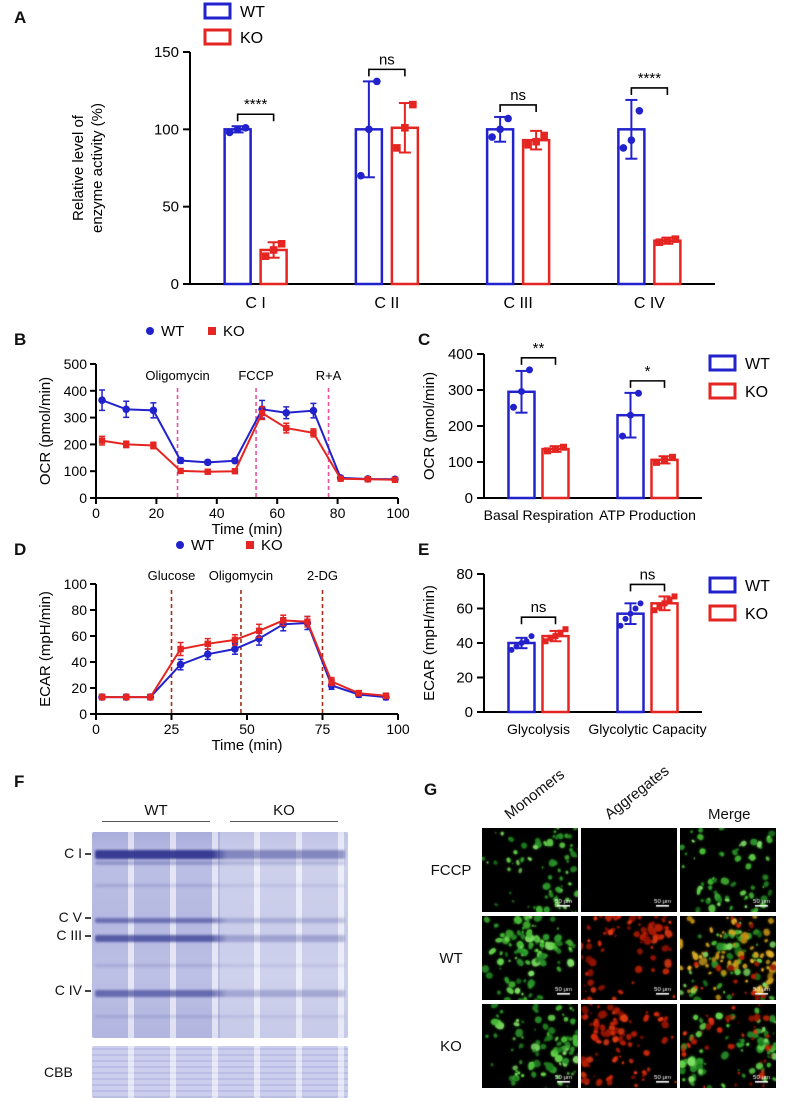 The image size is (800, 1102). Describe the element at coordinates (76, 418) in the screenshot. I see `svg-text: 300` at that location.